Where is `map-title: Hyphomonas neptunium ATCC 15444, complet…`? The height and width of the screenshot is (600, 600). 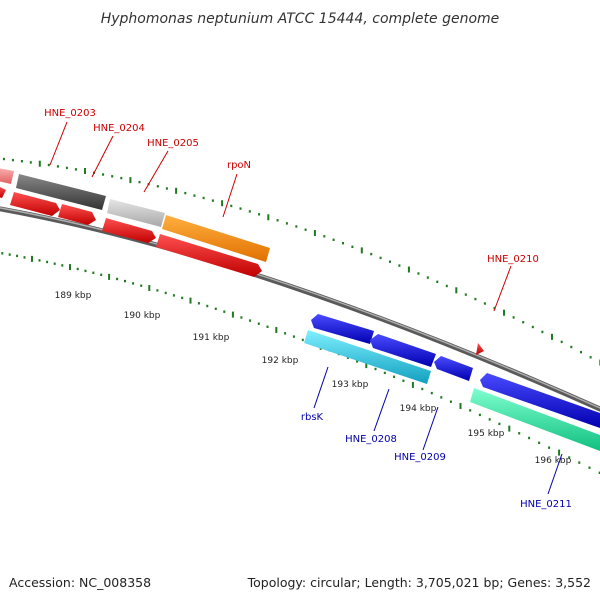 map-title: Hyphomonas neptunium ATCC 15444, complet… is located at coordinates (300, 19).